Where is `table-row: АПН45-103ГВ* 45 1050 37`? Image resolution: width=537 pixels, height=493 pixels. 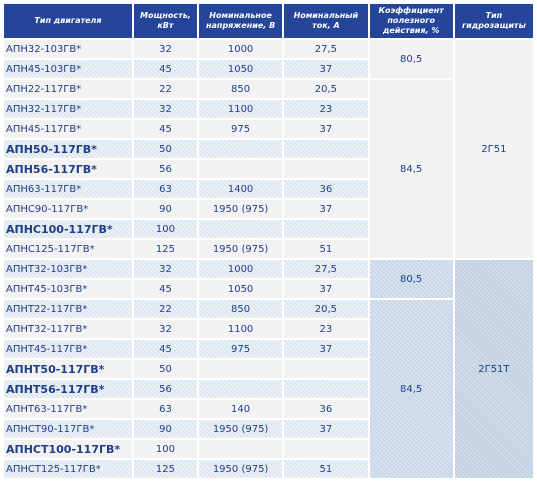
table-row: АПН45-103ГВ* 45 1050 37 is located at coordinates (268, 69).